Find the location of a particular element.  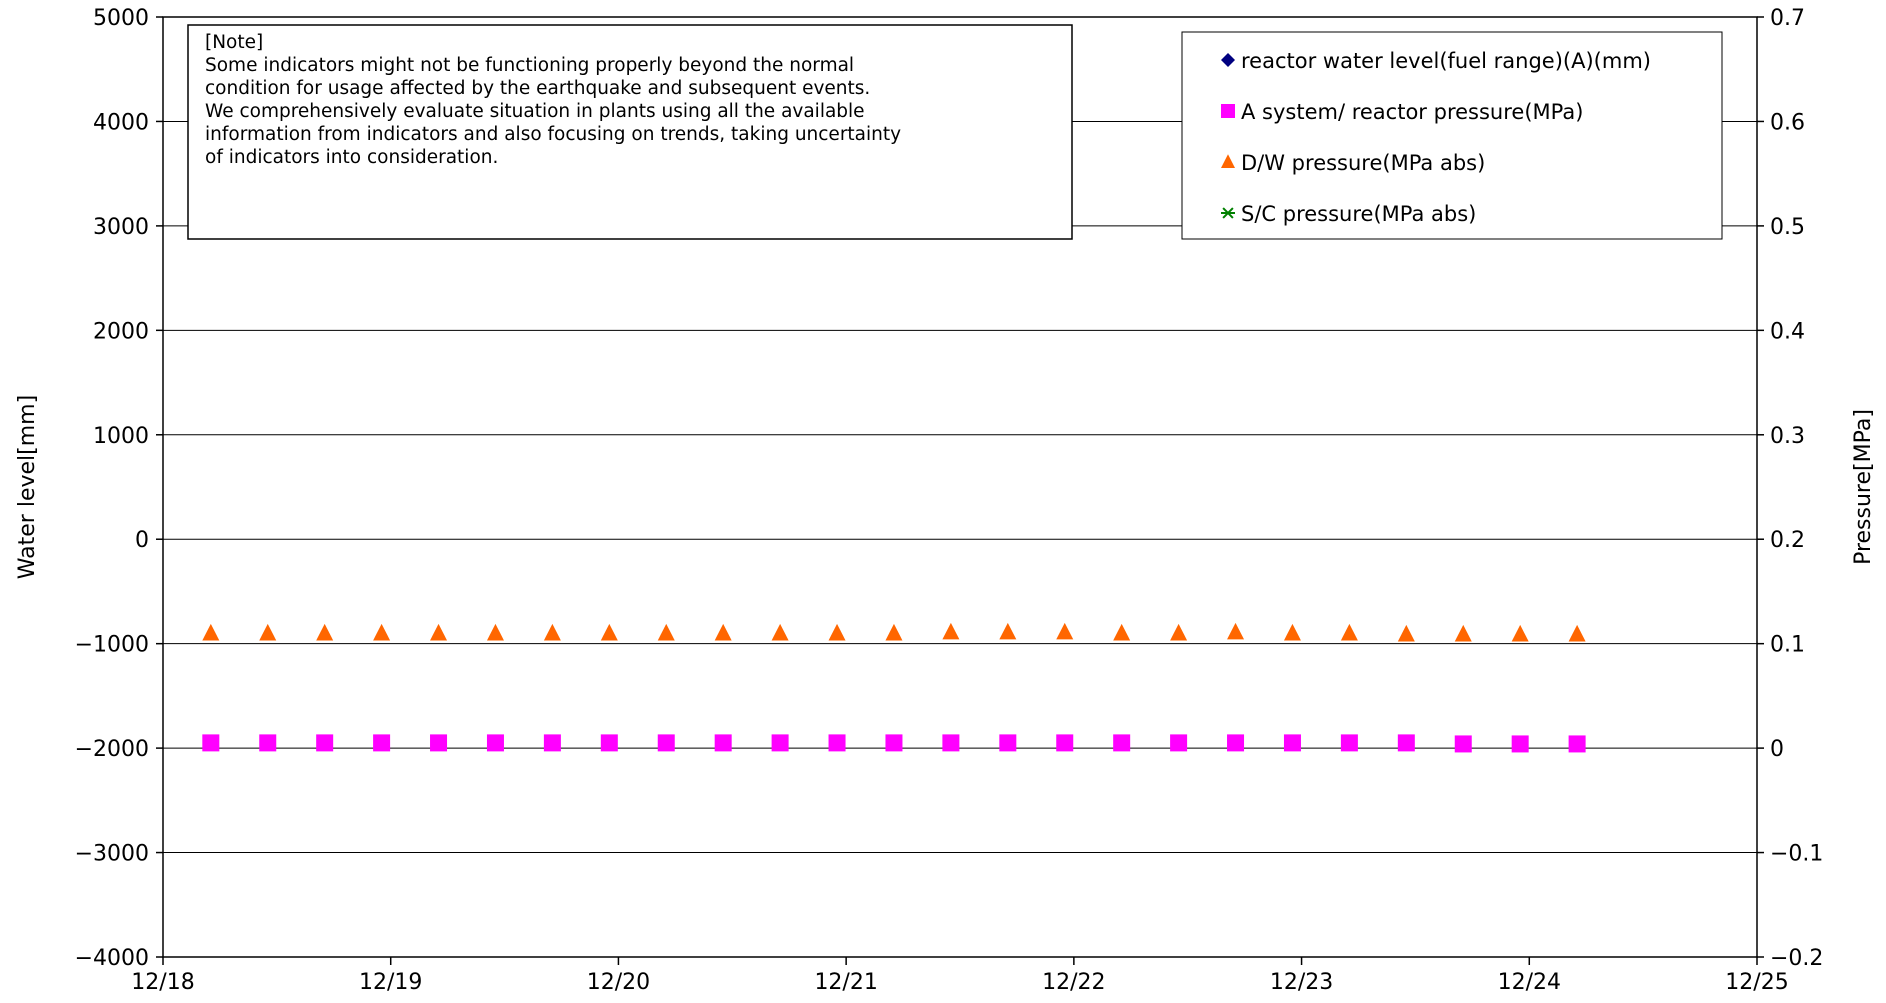

y-right-tick-label: 0.6 is located at coordinates (1787, 122).